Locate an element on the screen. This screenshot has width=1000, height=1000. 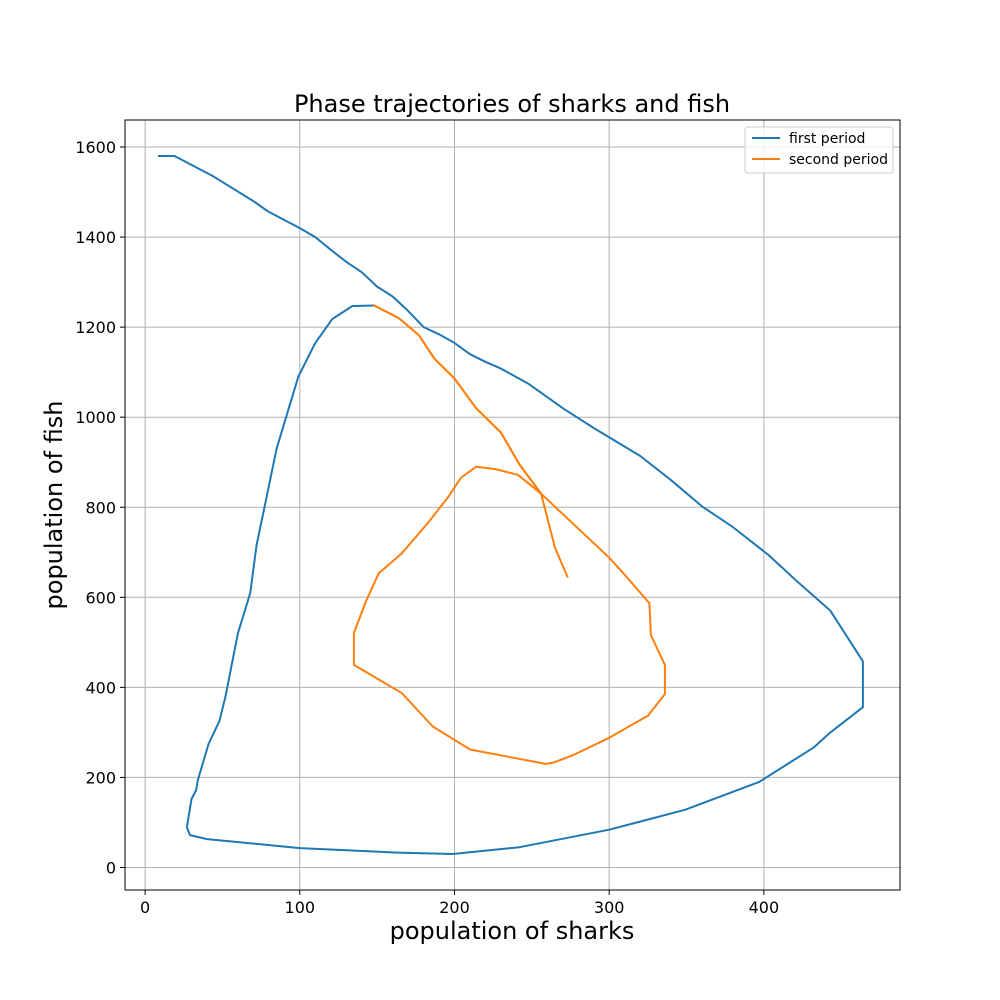
chart-title: Phase trajectories of sharks and fish is located at coordinates (512, 104).